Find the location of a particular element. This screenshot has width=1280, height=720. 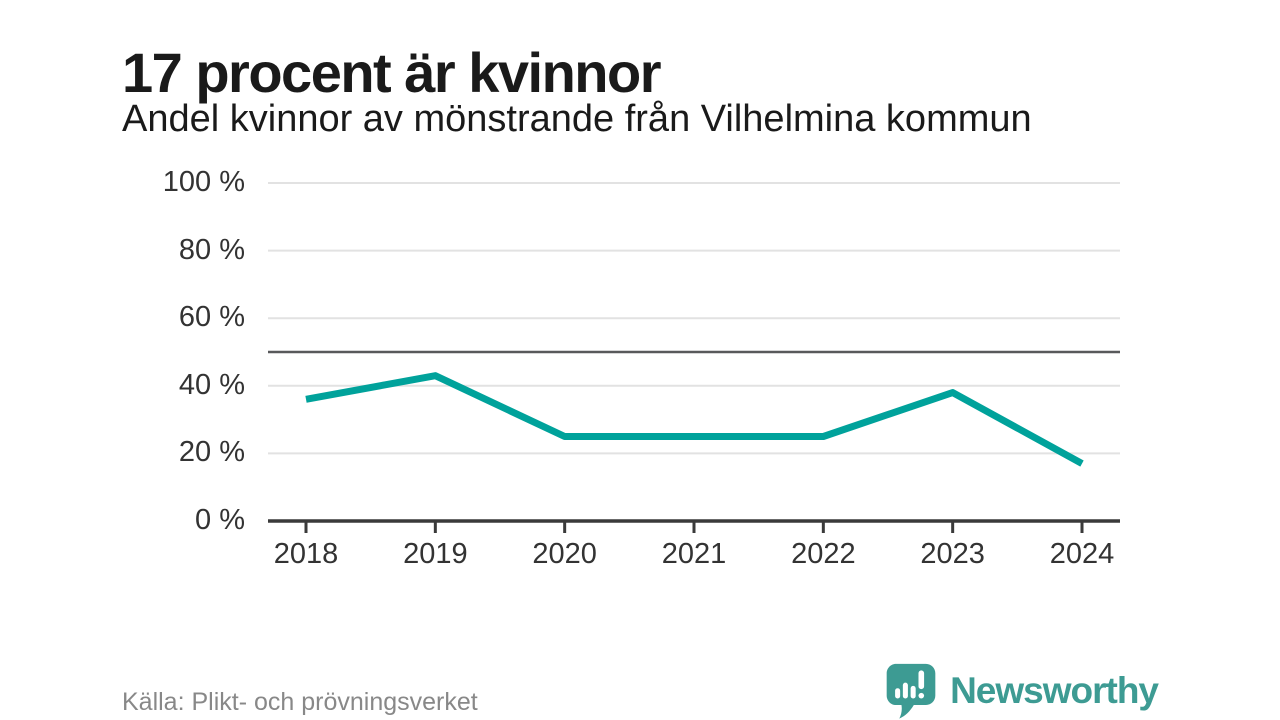

newsworthy-logo-text: Newsworthy is located at coordinates (1054, 690).